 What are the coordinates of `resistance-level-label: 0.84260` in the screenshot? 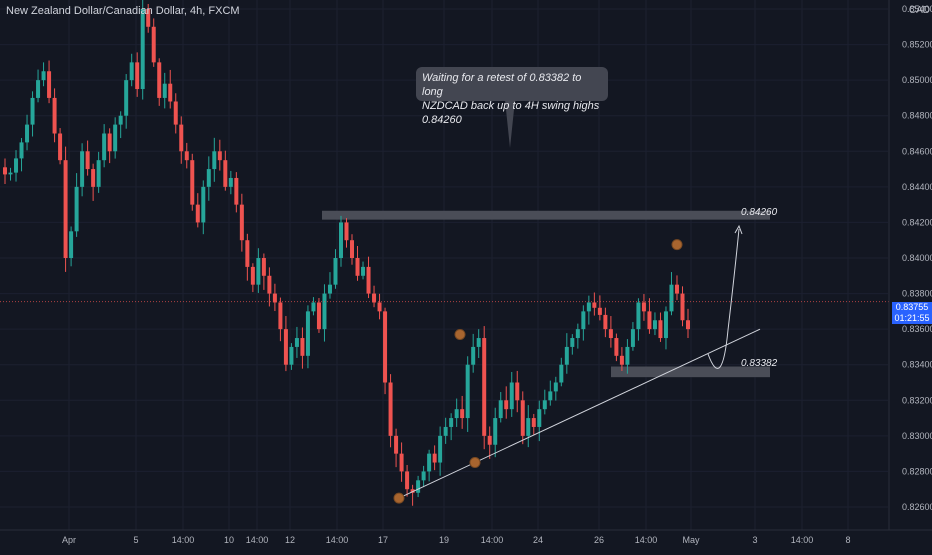 It's located at (759, 212).